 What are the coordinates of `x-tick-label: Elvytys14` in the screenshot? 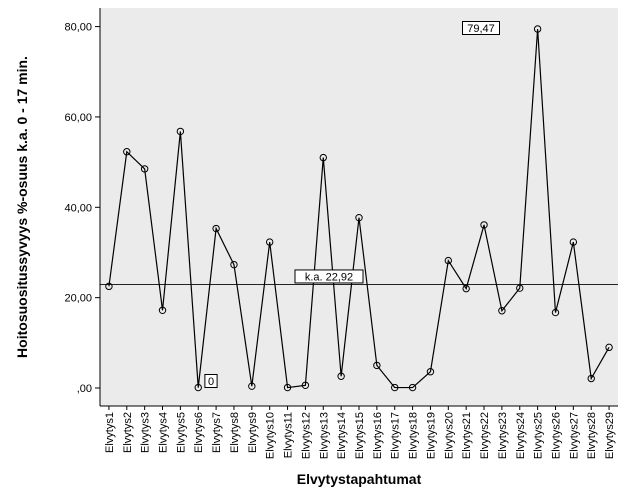 It's located at (342, 435).